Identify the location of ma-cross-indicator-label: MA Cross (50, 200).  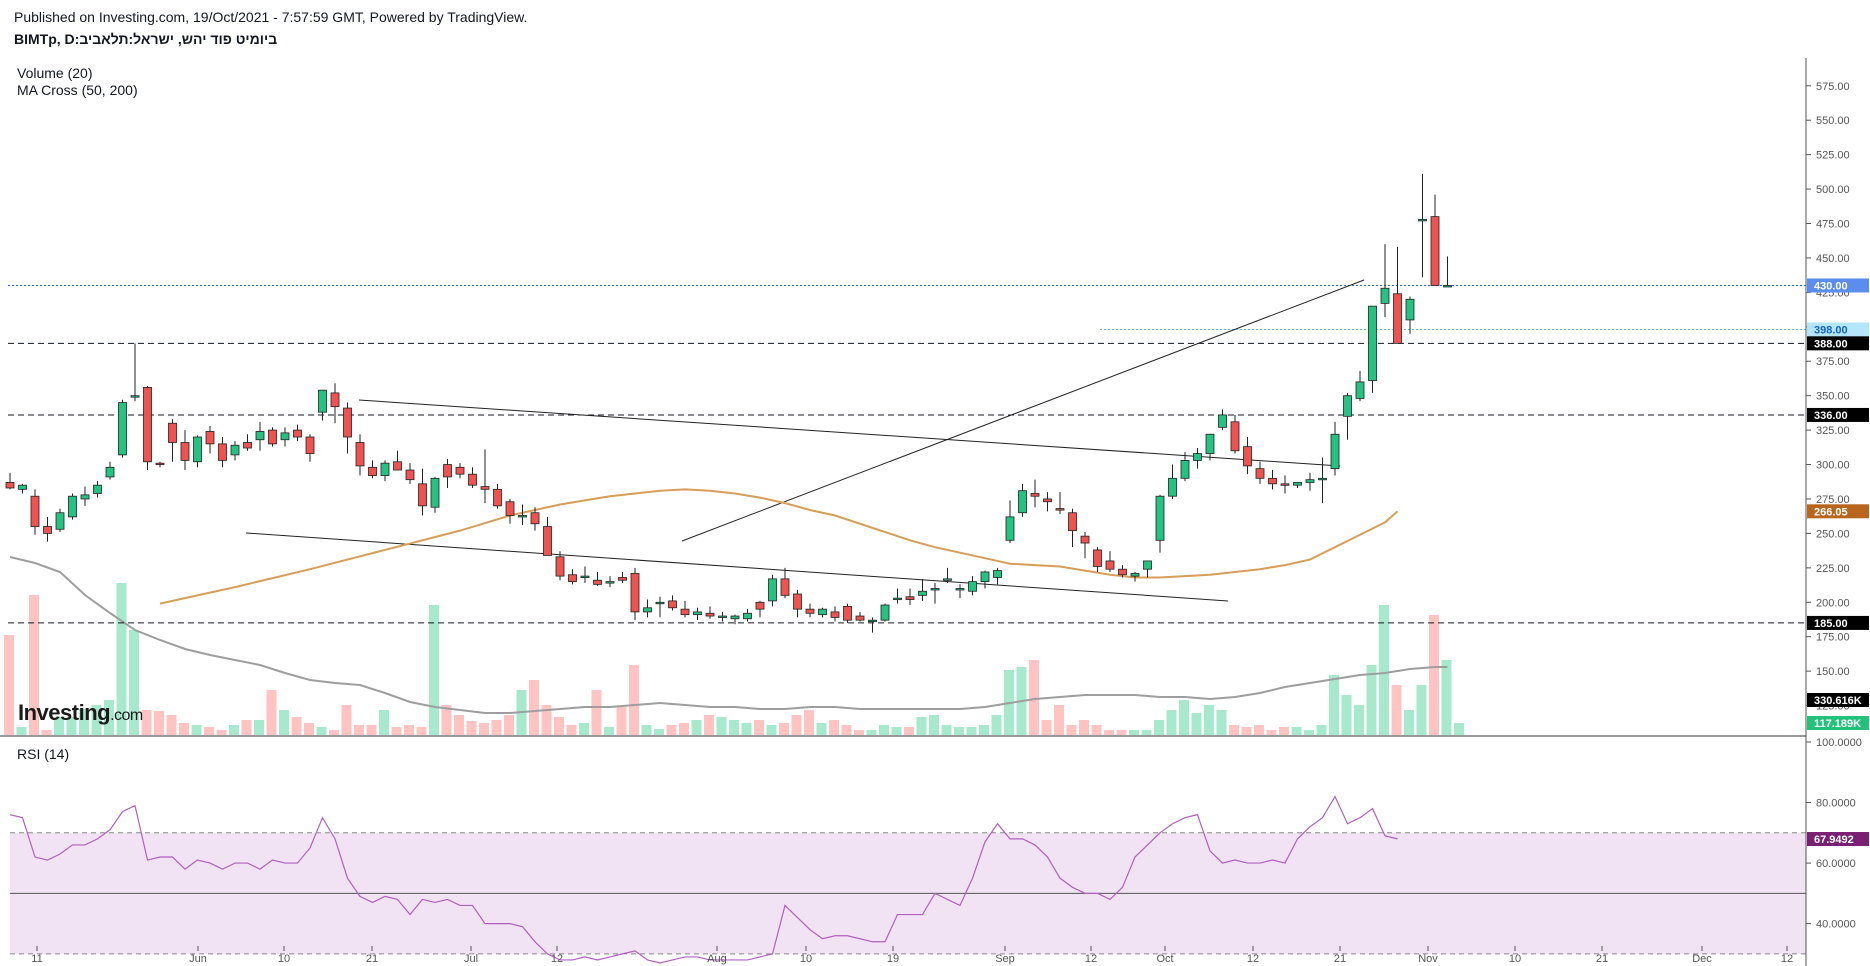
(77, 90).